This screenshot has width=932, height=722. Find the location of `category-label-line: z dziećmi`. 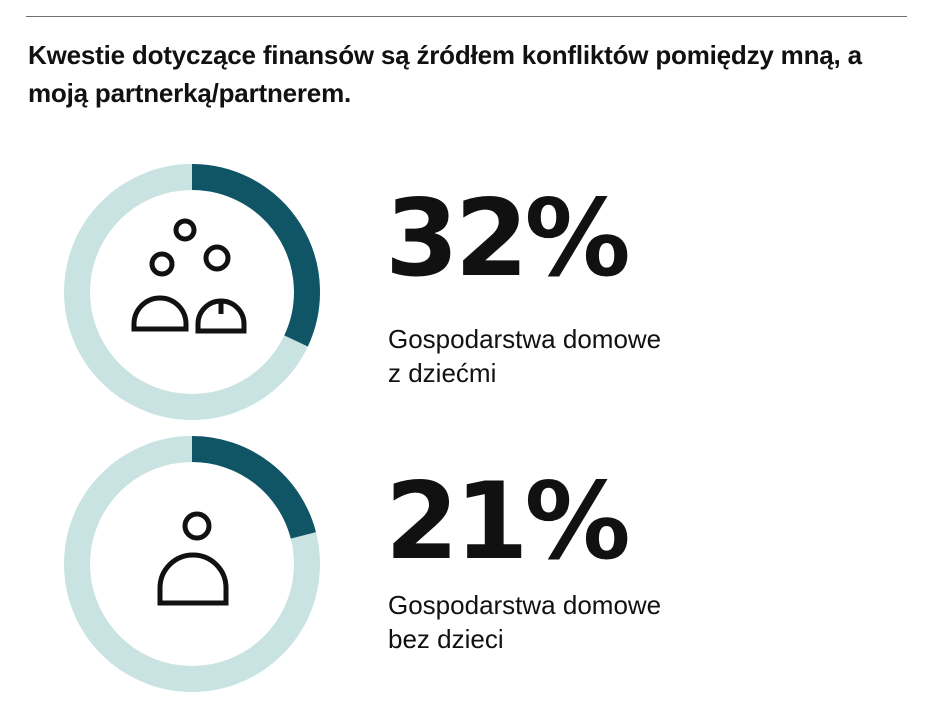

category-label-line: z dziećmi is located at coordinates (442, 373).